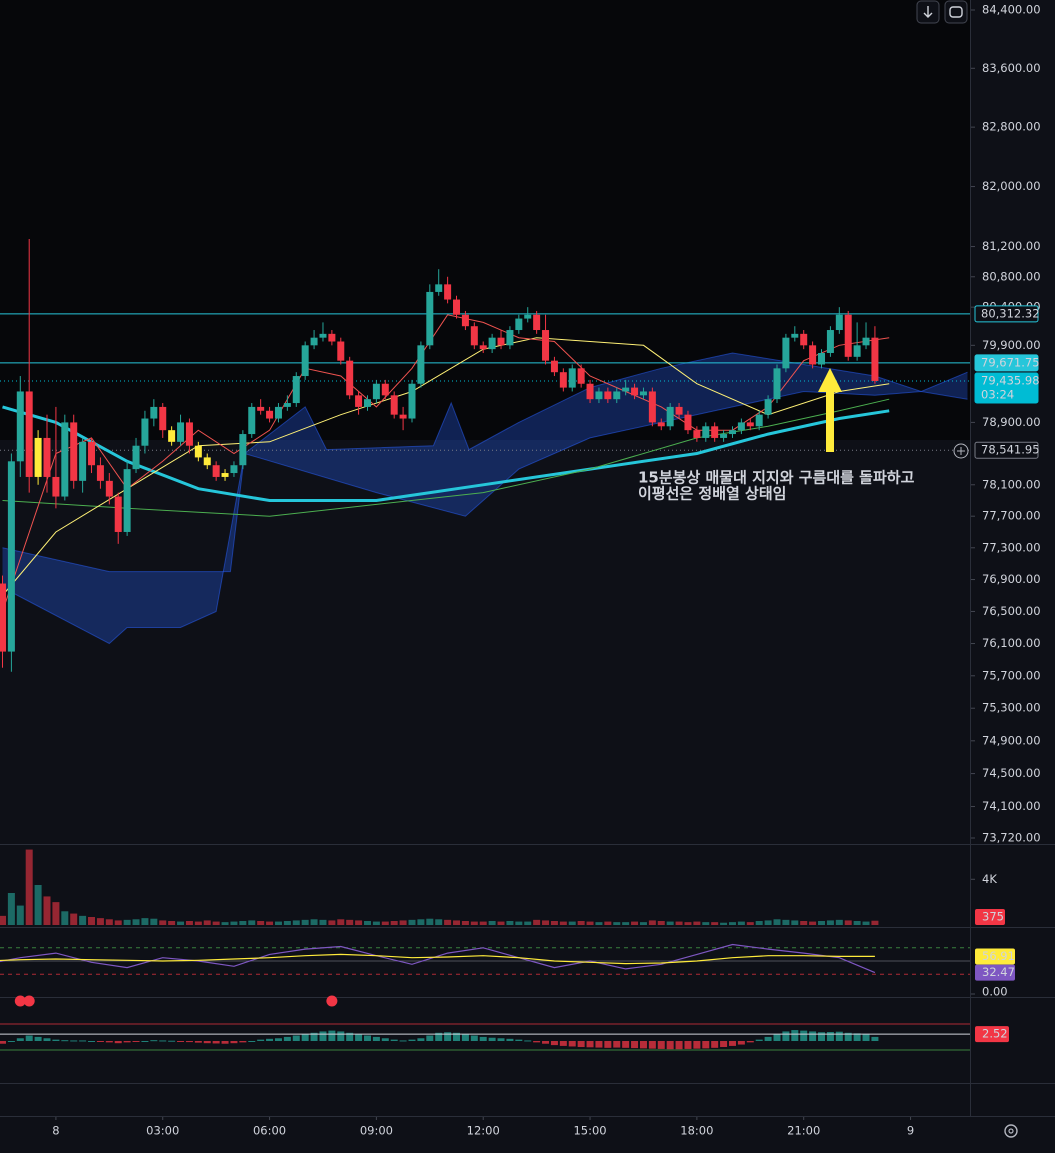 The height and width of the screenshot is (1153, 1055). I want to click on volume-tag-label: 375, so click(993, 917).